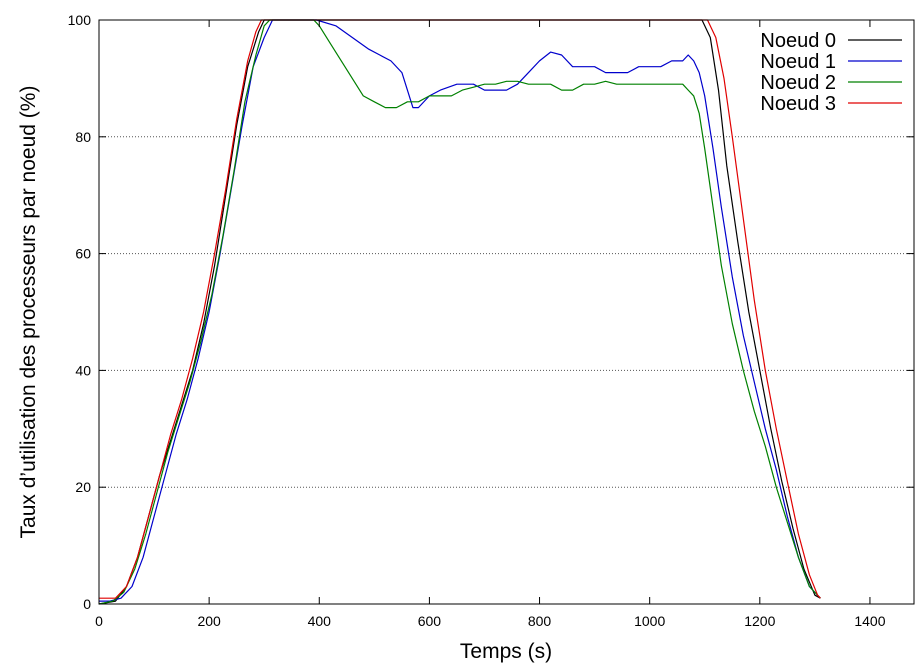 This screenshot has width=916, height=663. What do you see at coordinates (869, 621) in the screenshot?
I see `x-tick-label: 1400` at bounding box center [869, 621].